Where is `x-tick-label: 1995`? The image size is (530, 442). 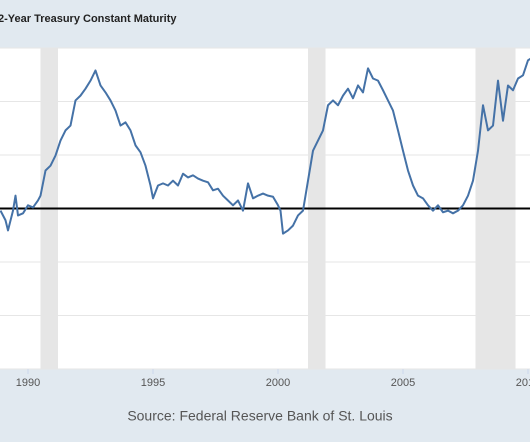 x-tick-label: 1995 is located at coordinates (153, 383).